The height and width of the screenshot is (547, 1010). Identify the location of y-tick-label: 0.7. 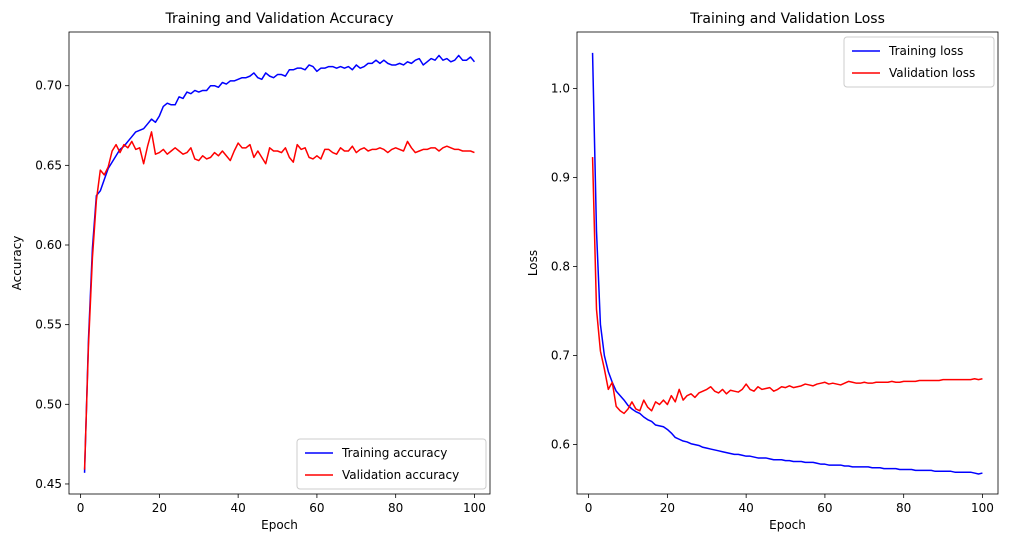
(560, 356).